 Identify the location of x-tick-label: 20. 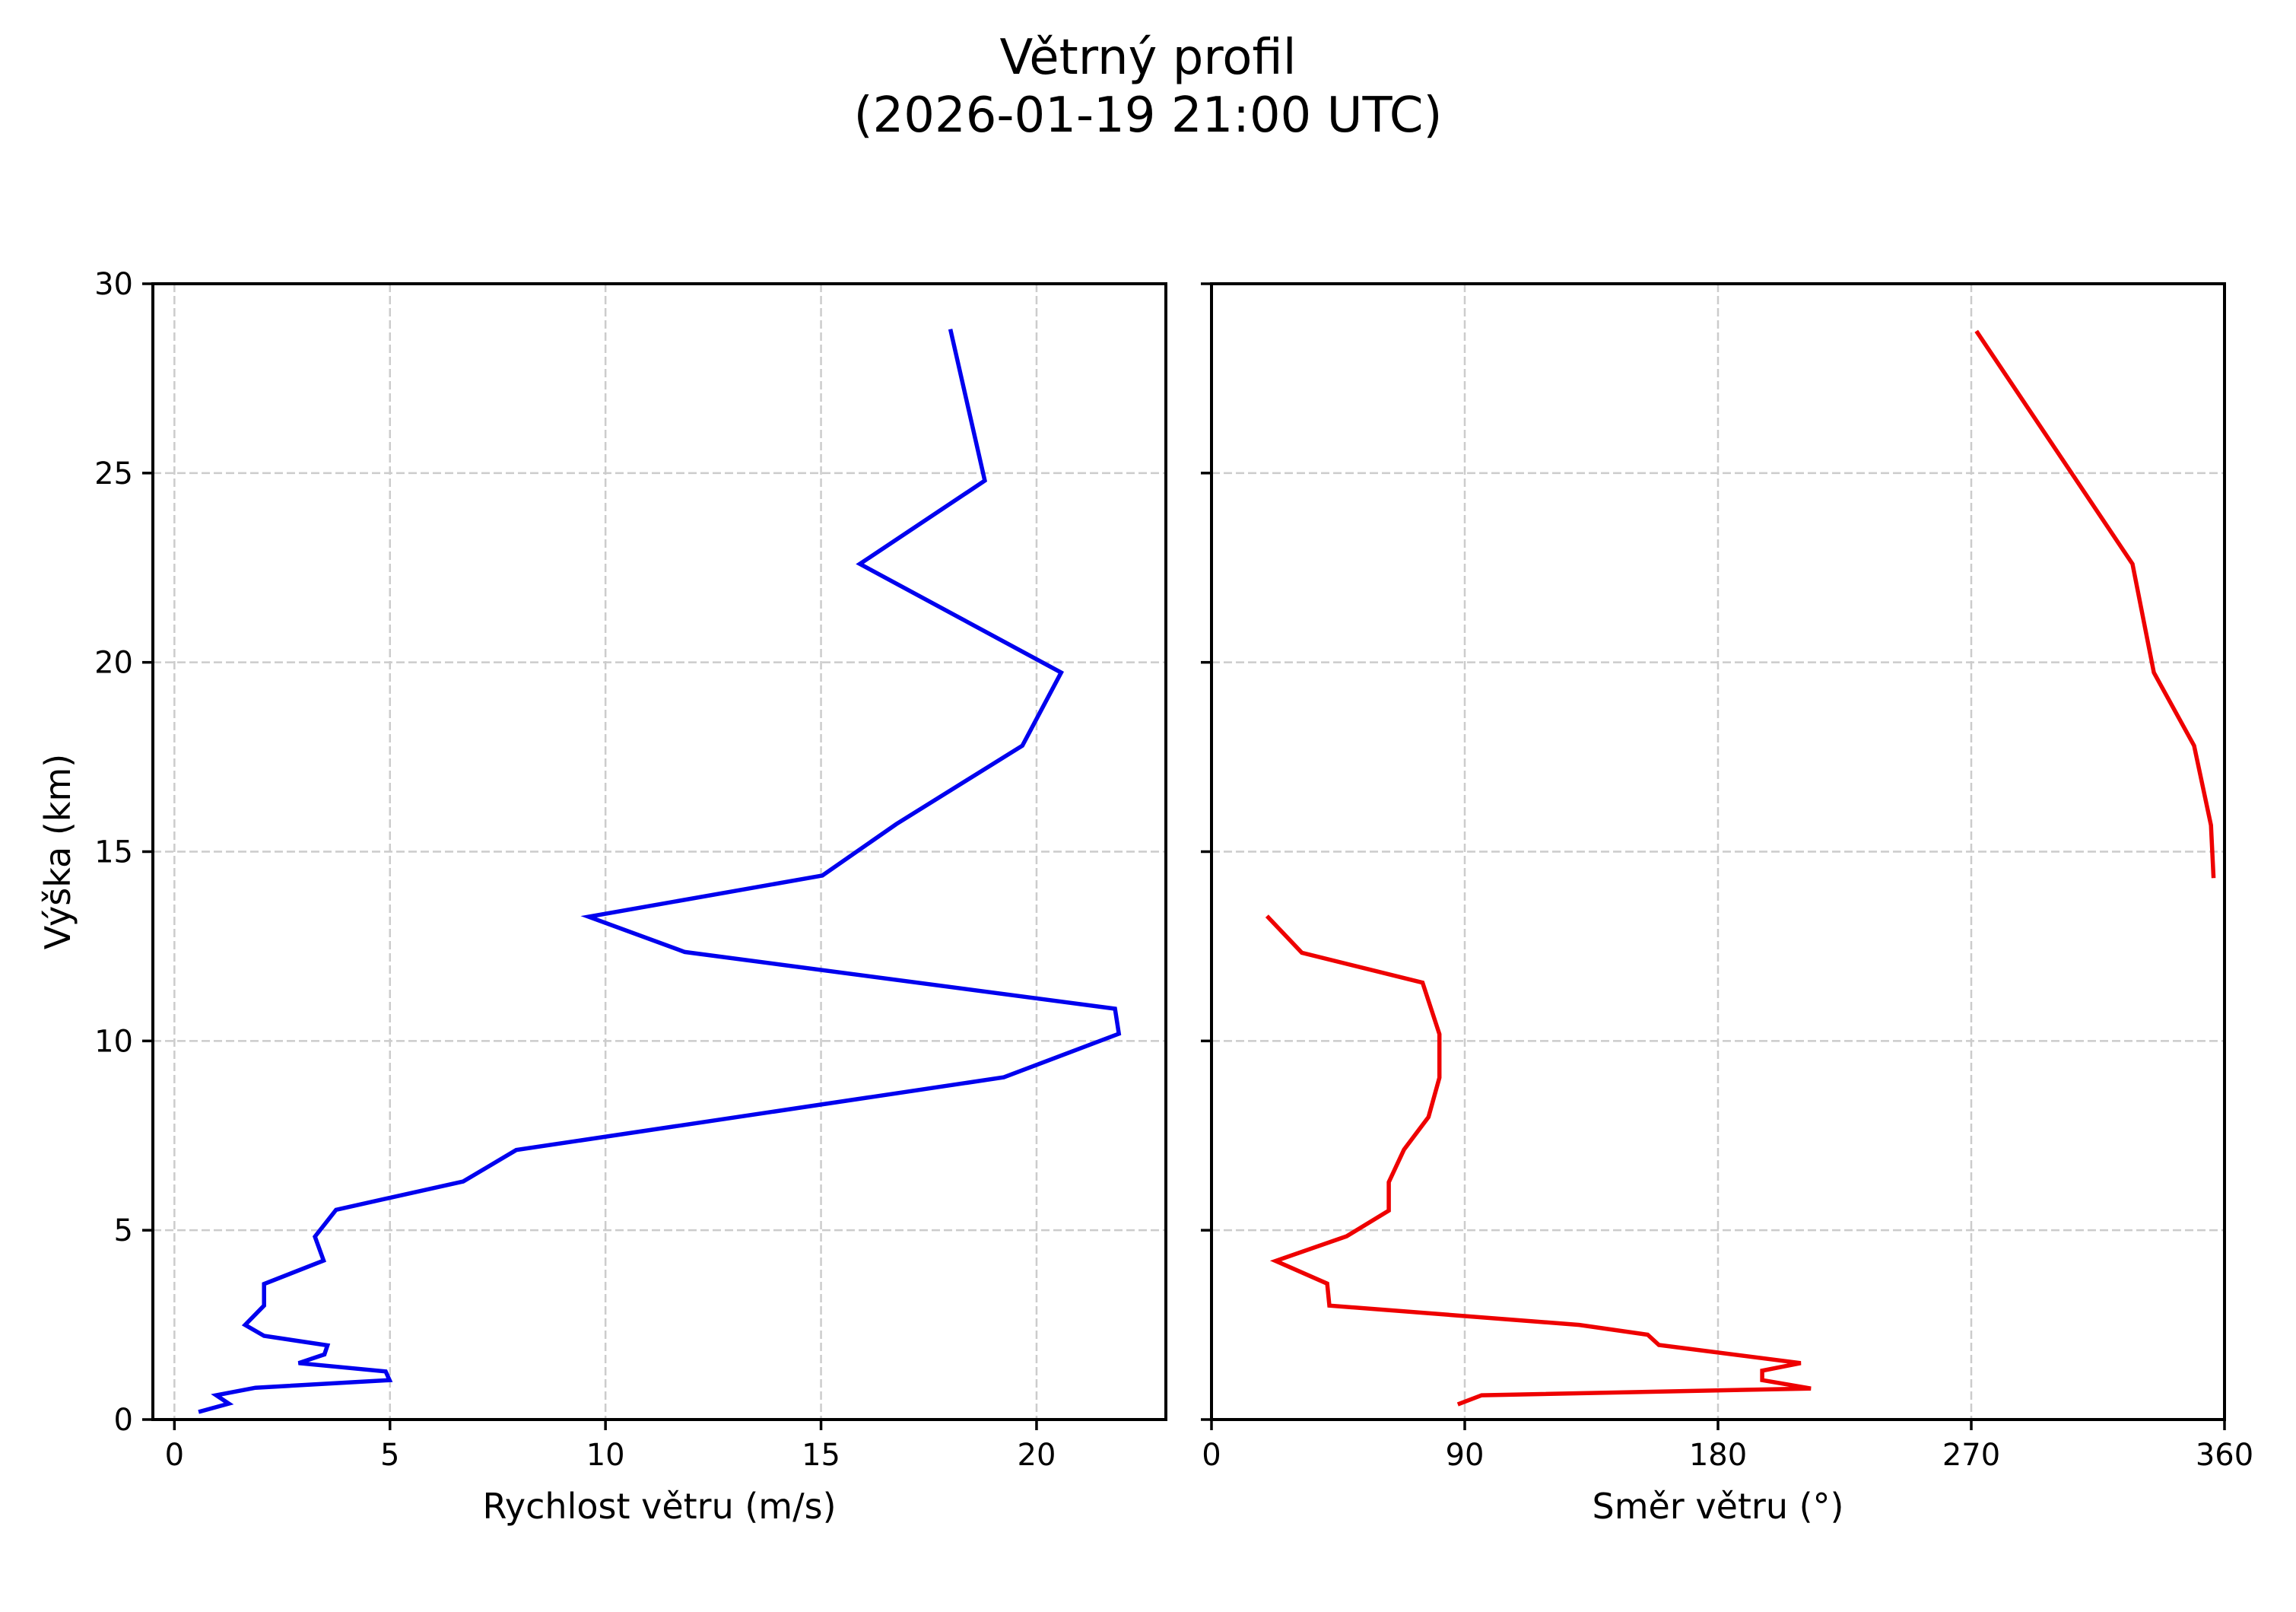
(1037, 1455).